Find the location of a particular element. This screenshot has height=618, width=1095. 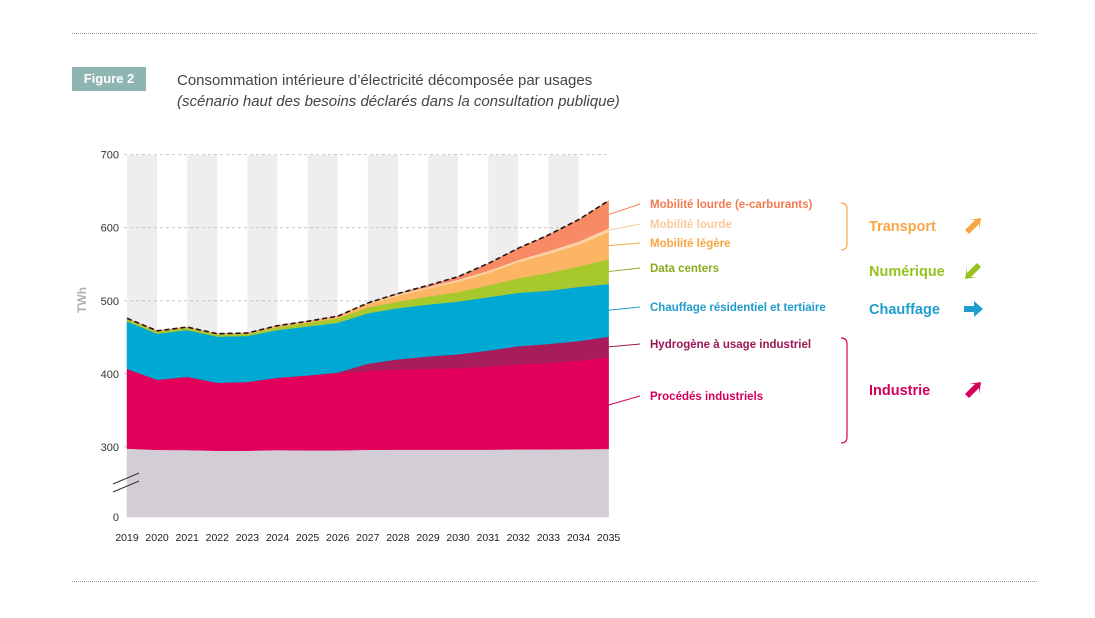

x-tick-label: 2026 is located at coordinates (338, 538).